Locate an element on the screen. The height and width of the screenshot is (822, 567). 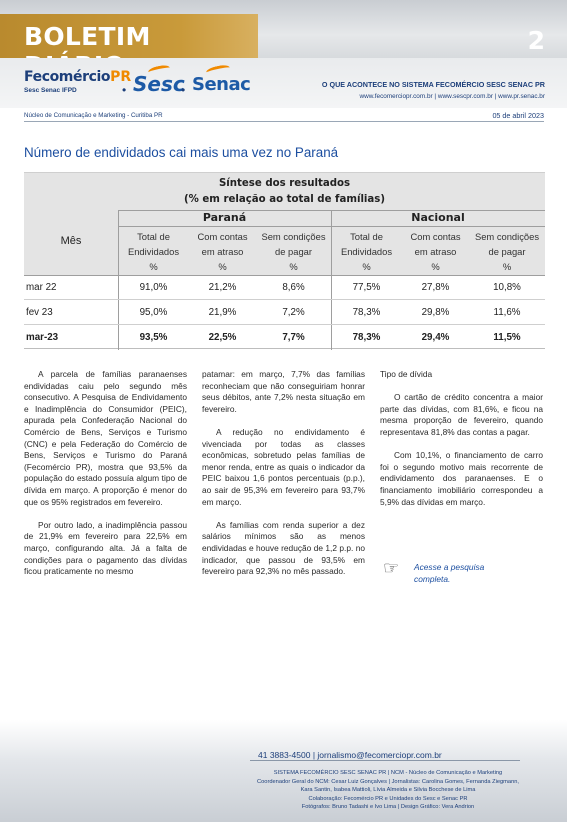
table-cell: 95,0% is located at coordinates (153, 312).